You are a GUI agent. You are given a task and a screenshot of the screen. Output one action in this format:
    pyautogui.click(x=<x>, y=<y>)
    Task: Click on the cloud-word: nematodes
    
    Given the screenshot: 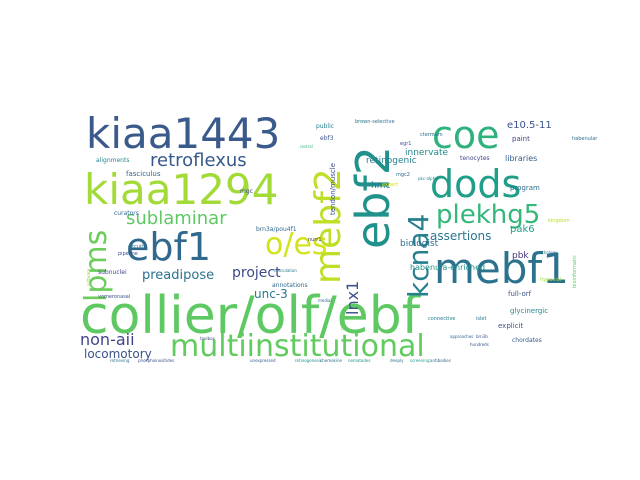 What is the action you would take?
    pyautogui.click(x=359, y=360)
    